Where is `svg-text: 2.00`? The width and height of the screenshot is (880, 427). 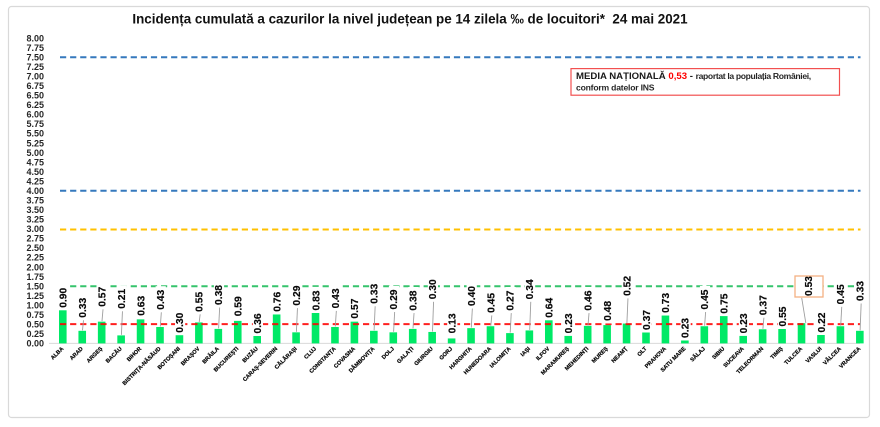
svg-text: 2.00 is located at coordinates (35, 267).